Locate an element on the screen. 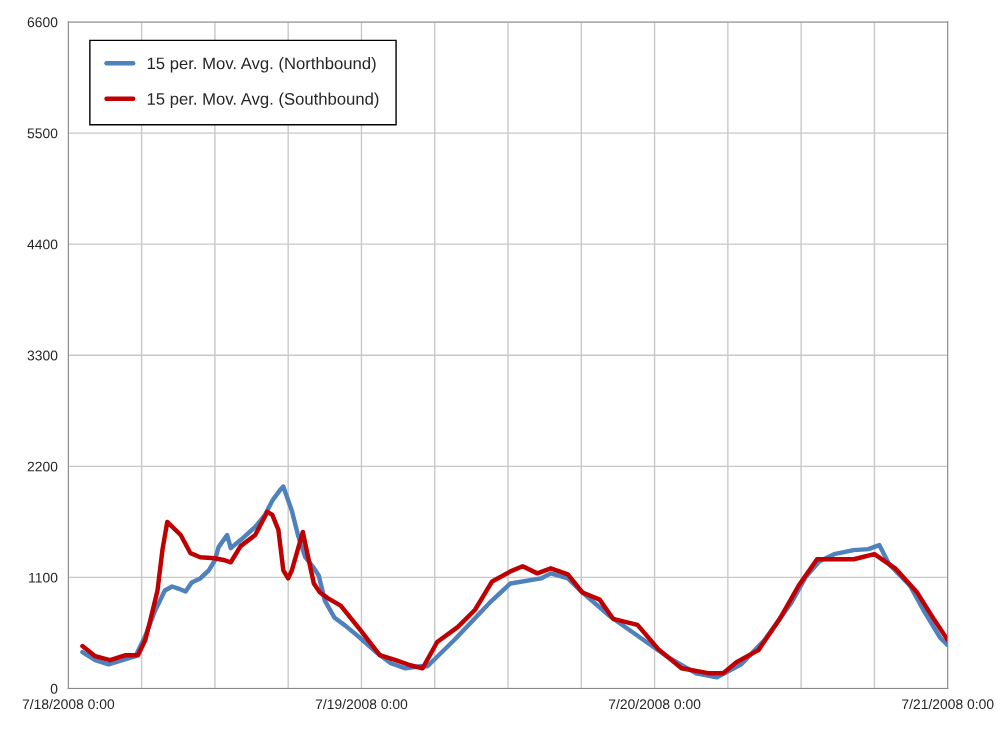  x-tick-label: 7/19/2008 0:00 is located at coordinates (361, 704).